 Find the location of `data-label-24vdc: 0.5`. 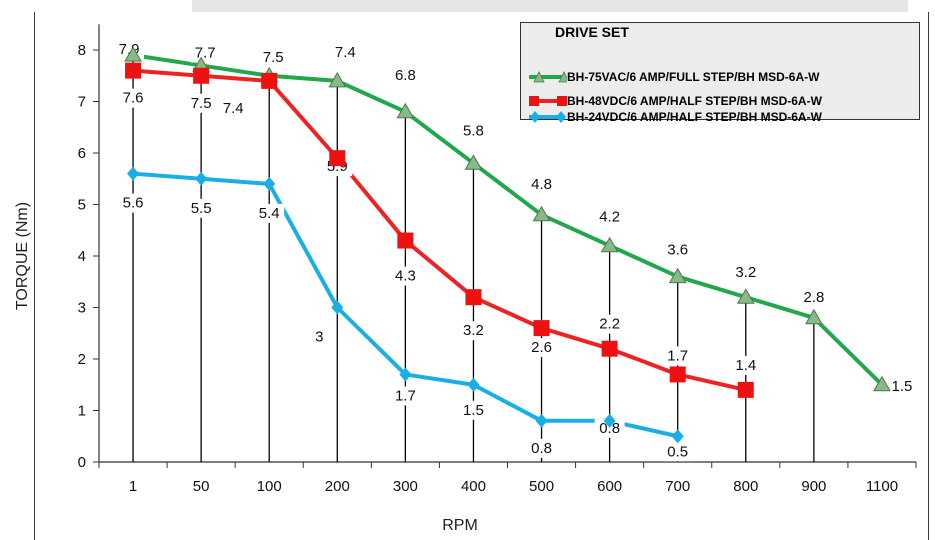

data-label-24vdc: 0.5 is located at coordinates (677, 451).